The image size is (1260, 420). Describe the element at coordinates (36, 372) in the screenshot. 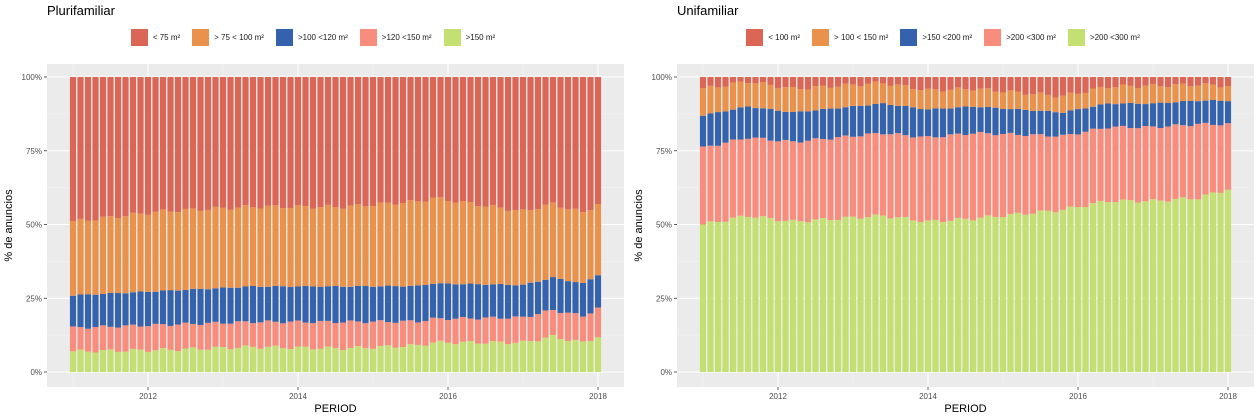

I see `y-tick-label: 0%` at that location.